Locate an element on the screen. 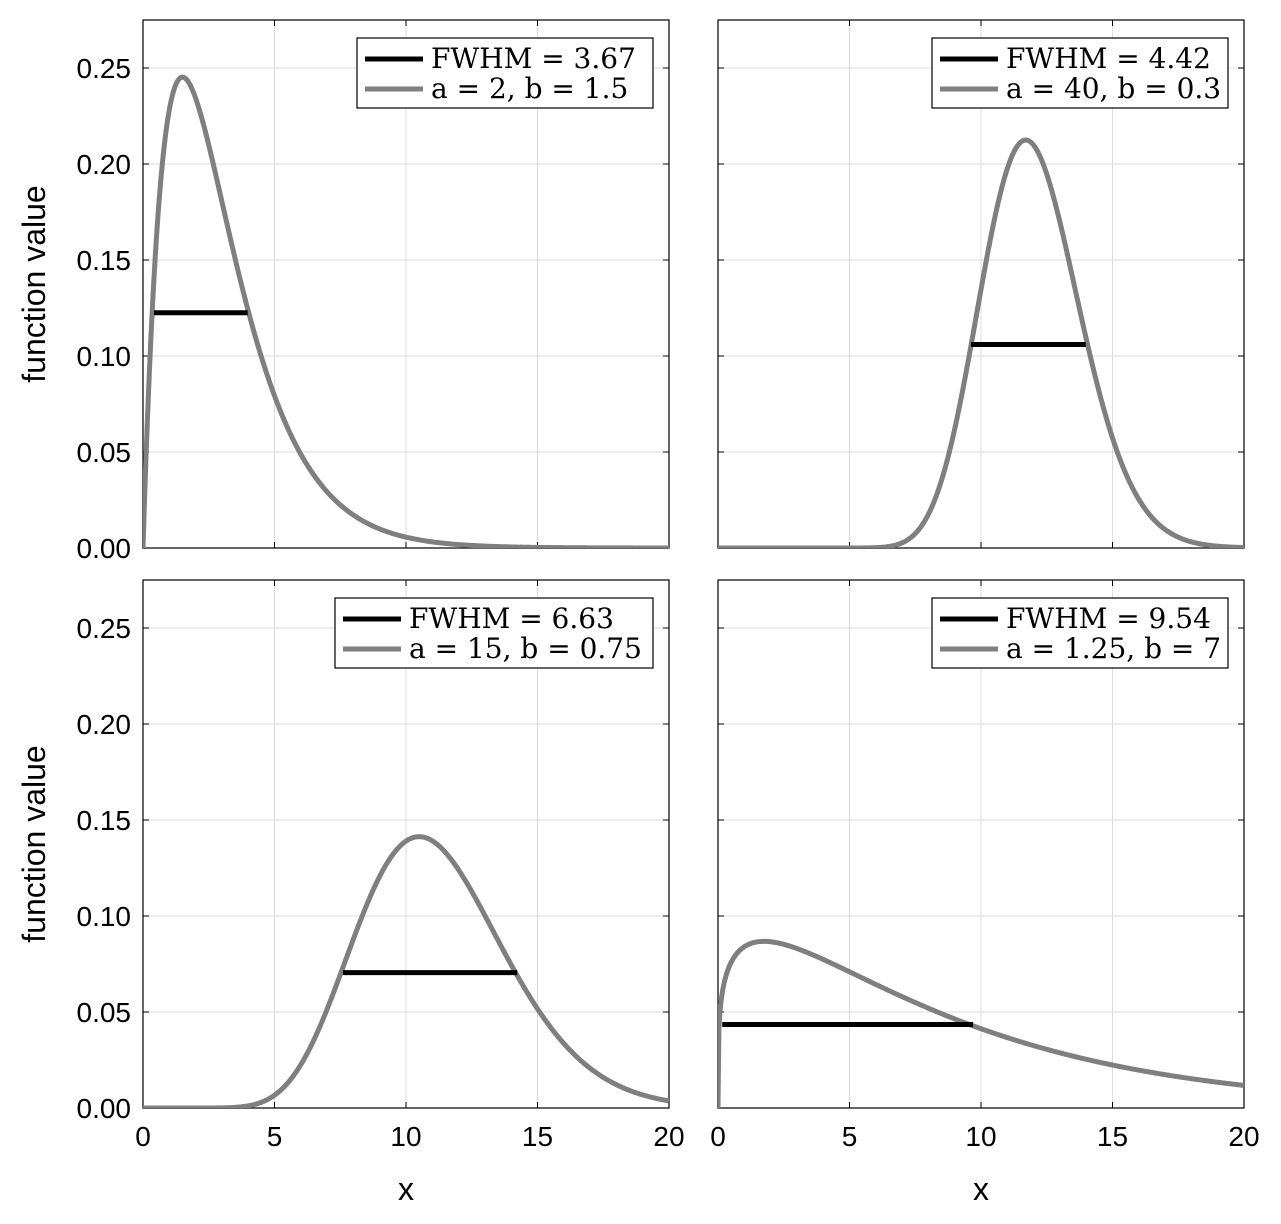 This screenshot has width=1281, height=1224. legend-label: a = 40, b = 0.3 is located at coordinates (1113, 88).